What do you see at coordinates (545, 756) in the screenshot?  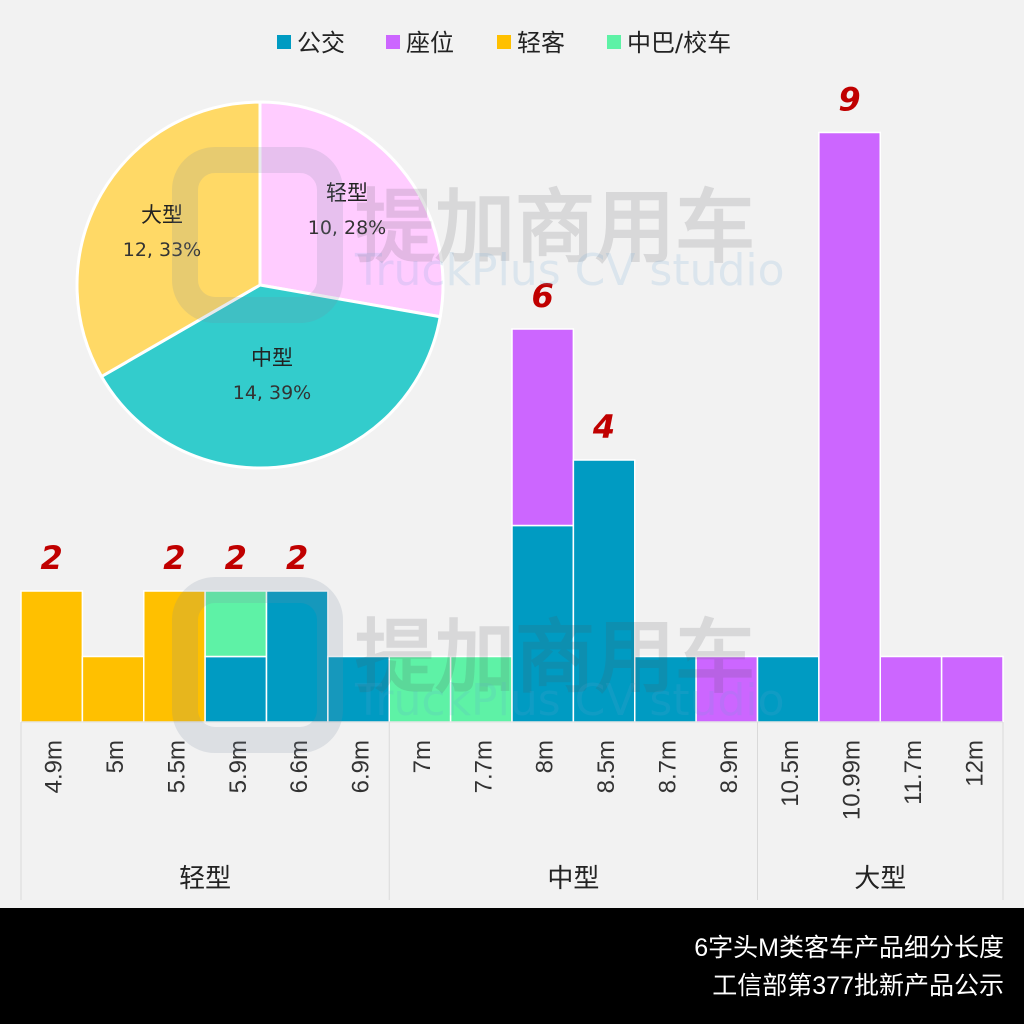 I see `x-tick-label: 8m` at bounding box center [545, 756].